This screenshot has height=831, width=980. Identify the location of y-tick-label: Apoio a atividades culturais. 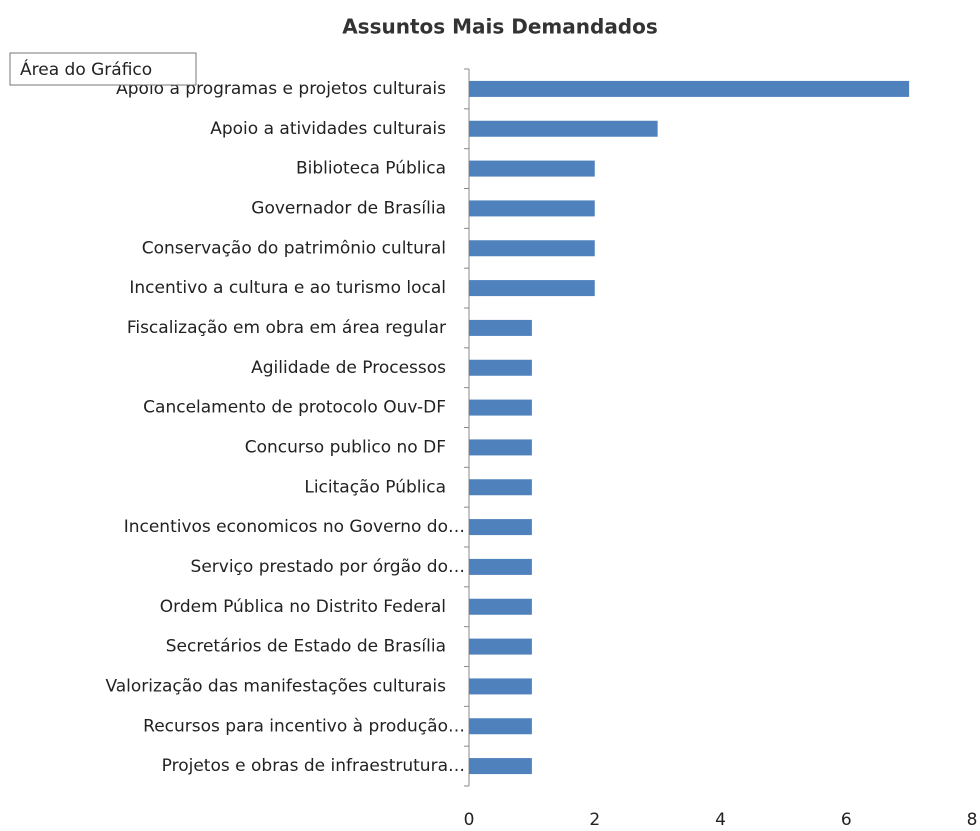
(328, 129).